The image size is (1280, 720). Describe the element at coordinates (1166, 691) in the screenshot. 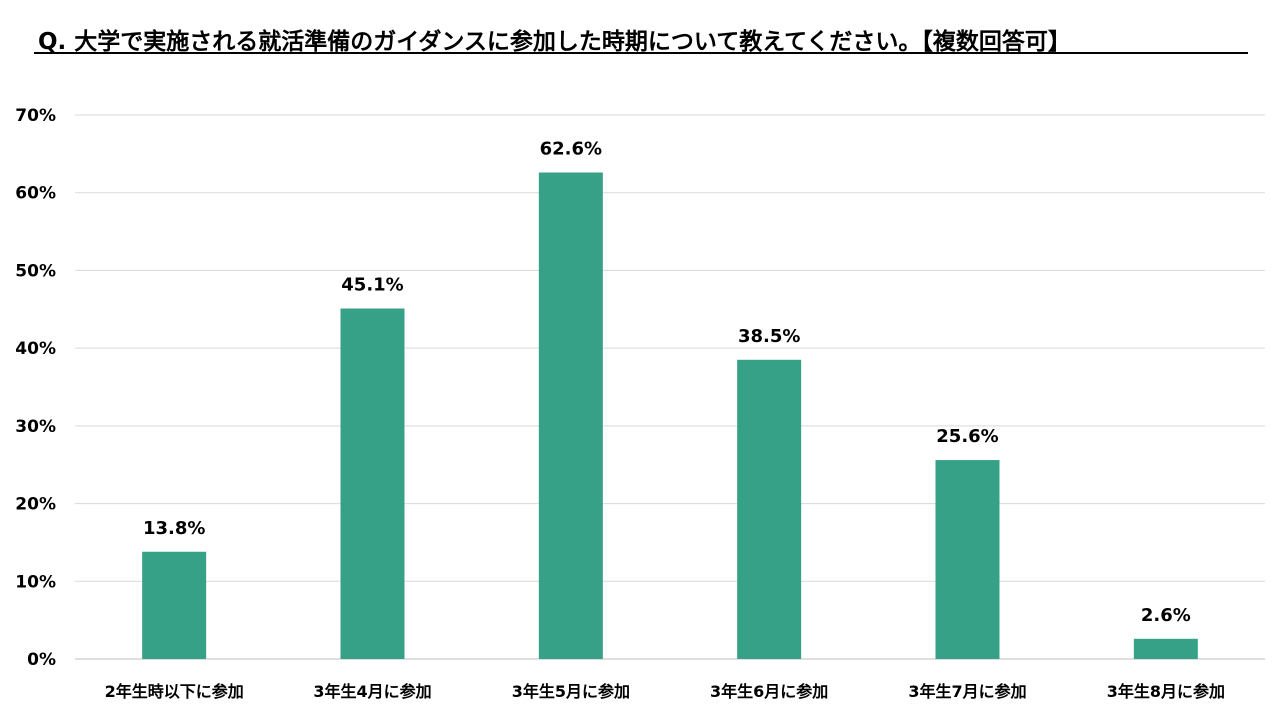

I see `category-label: 3年生8月に参加` at that location.